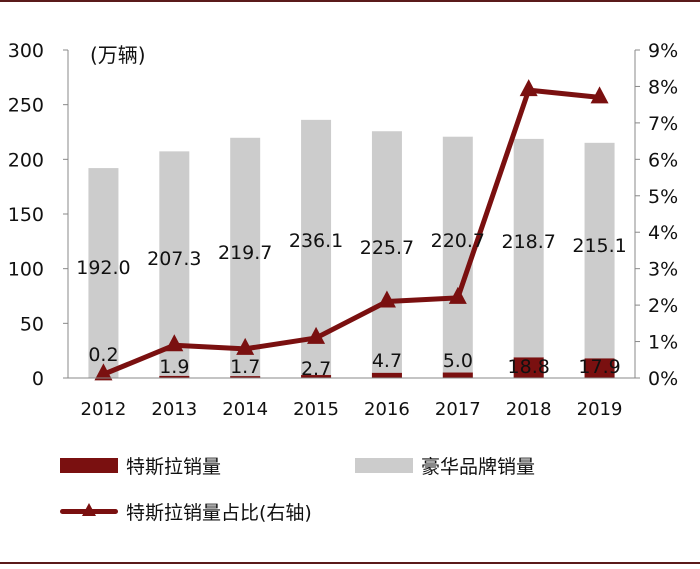 Image resolution: width=700 pixels, height=569 pixels. Describe the element at coordinates (89, 465) in the screenshot. I see `legend-swatch-tesla` at that location.